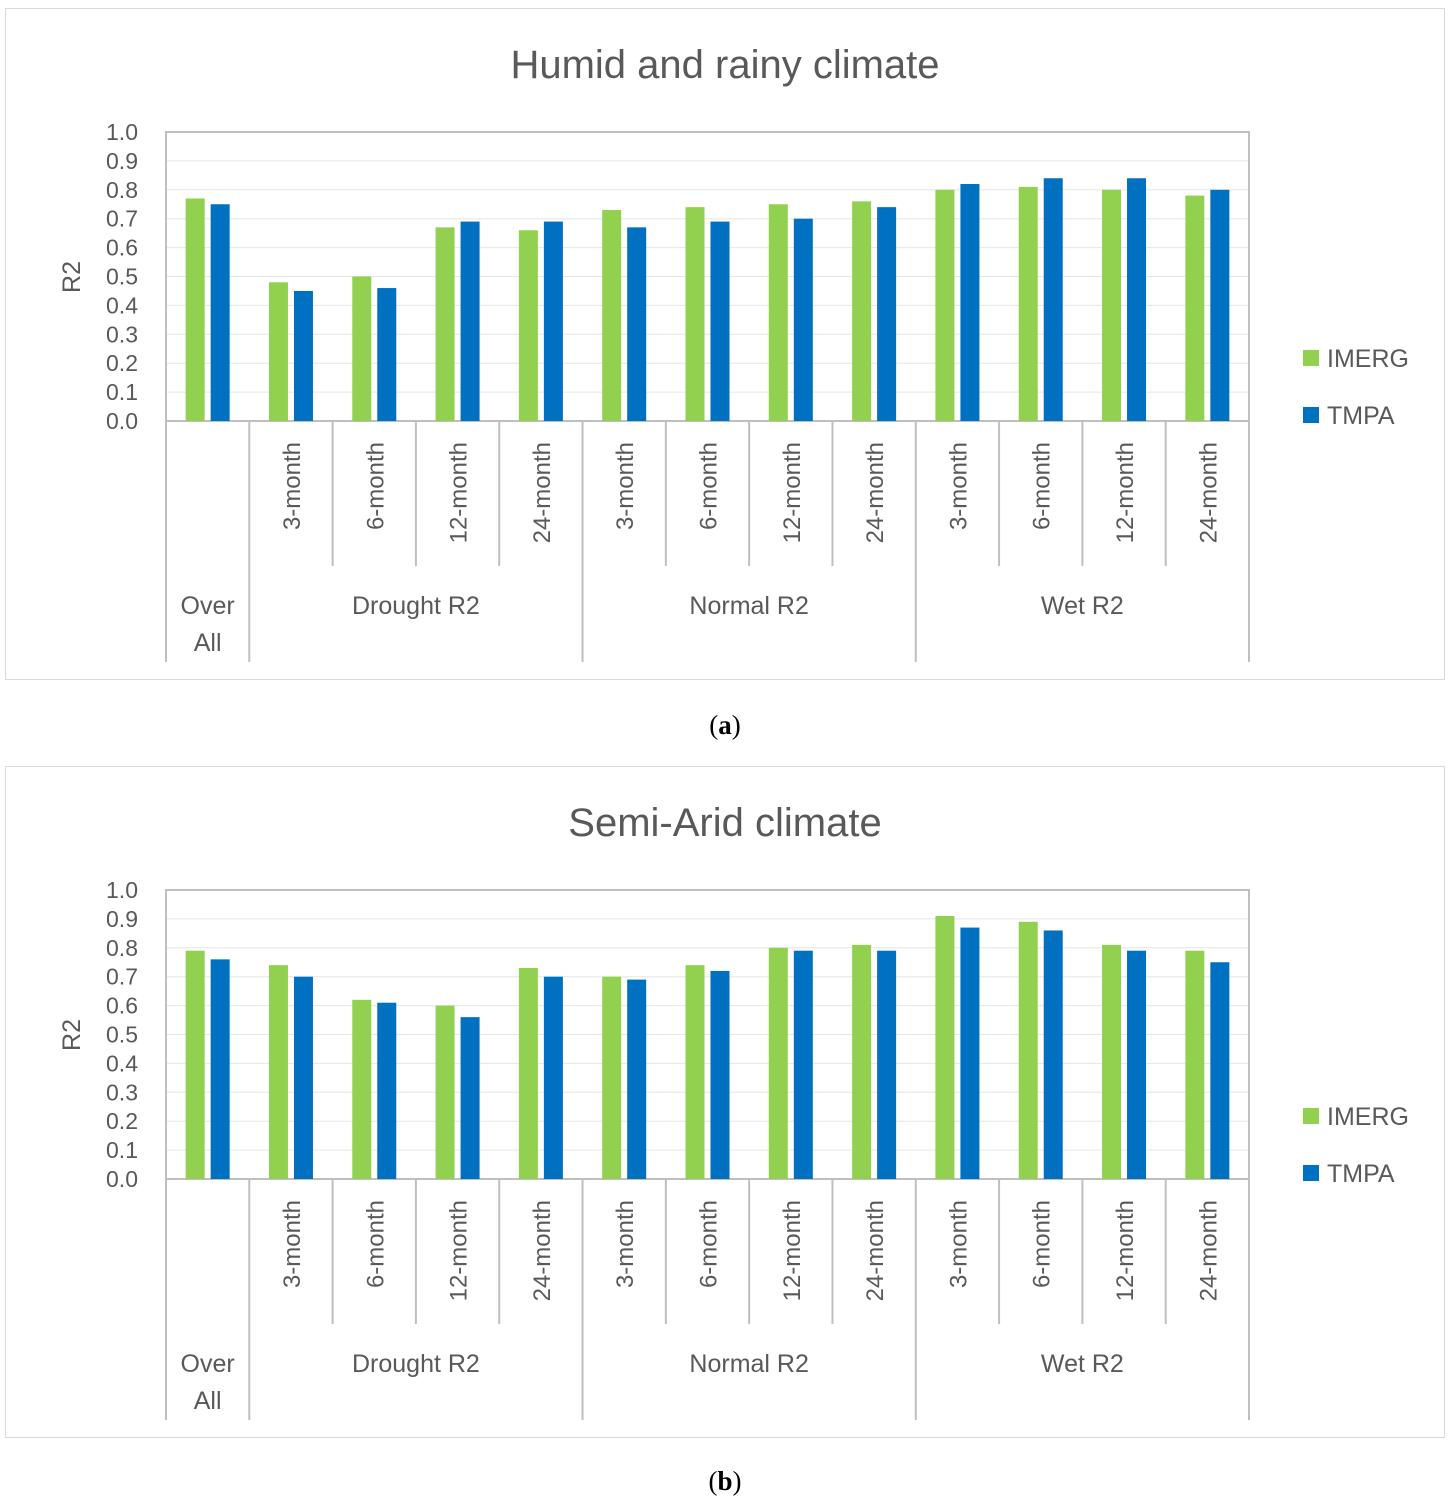 The height and width of the screenshot is (1505, 1450). What do you see at coordinates (748, 606) in the screenshot?
I see `x-group-label: Normal R2` at bounding box center [748, 606].